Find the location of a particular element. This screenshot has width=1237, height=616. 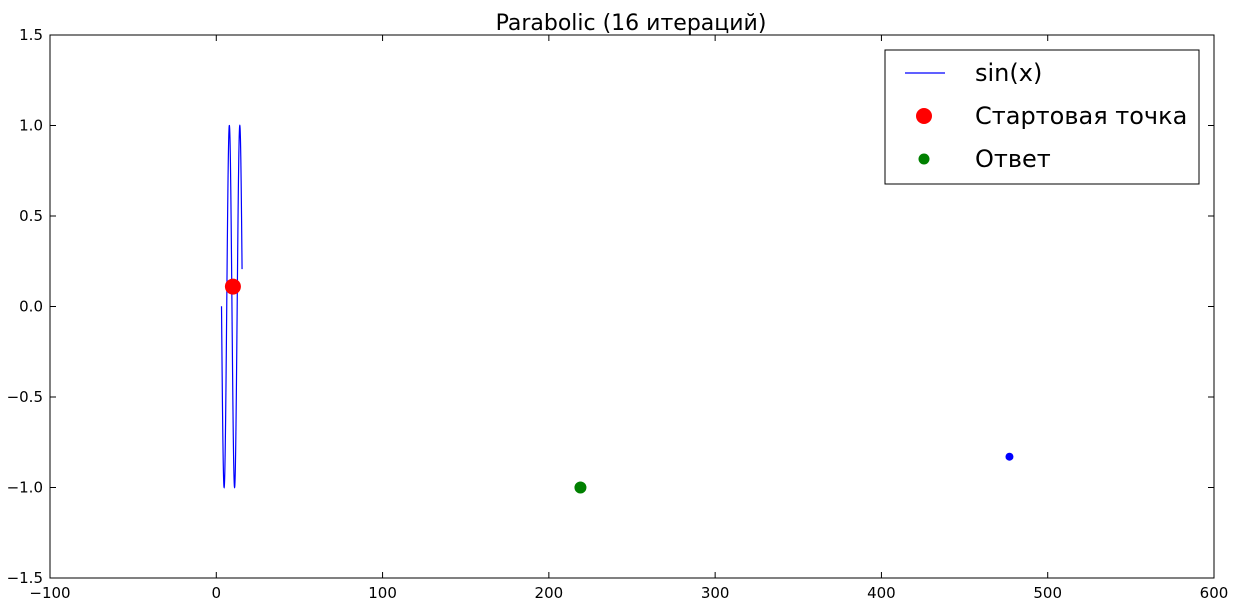

x-tick-label: 100 is located at coordinates (382, 593).